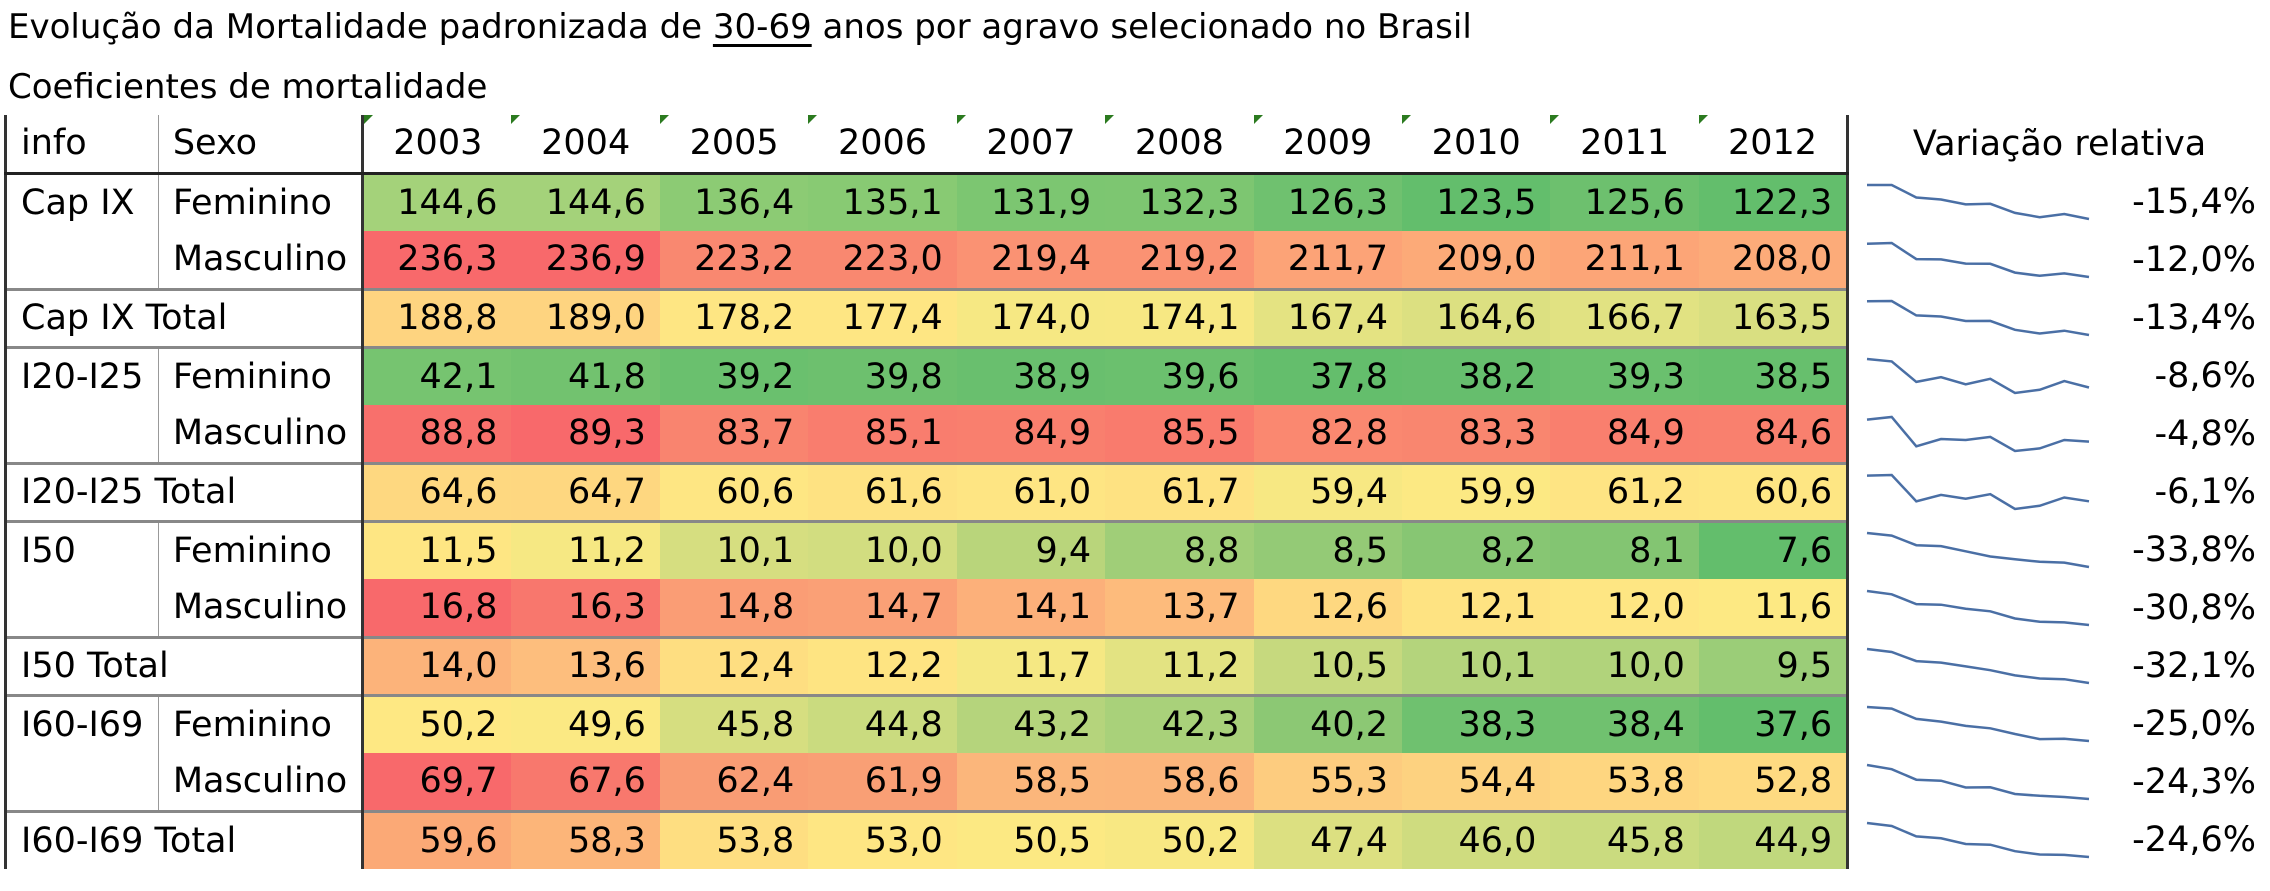  Describe the element at coordinates (734, 145) in the screenshot. I see `header-year-2: 2005` at that location.